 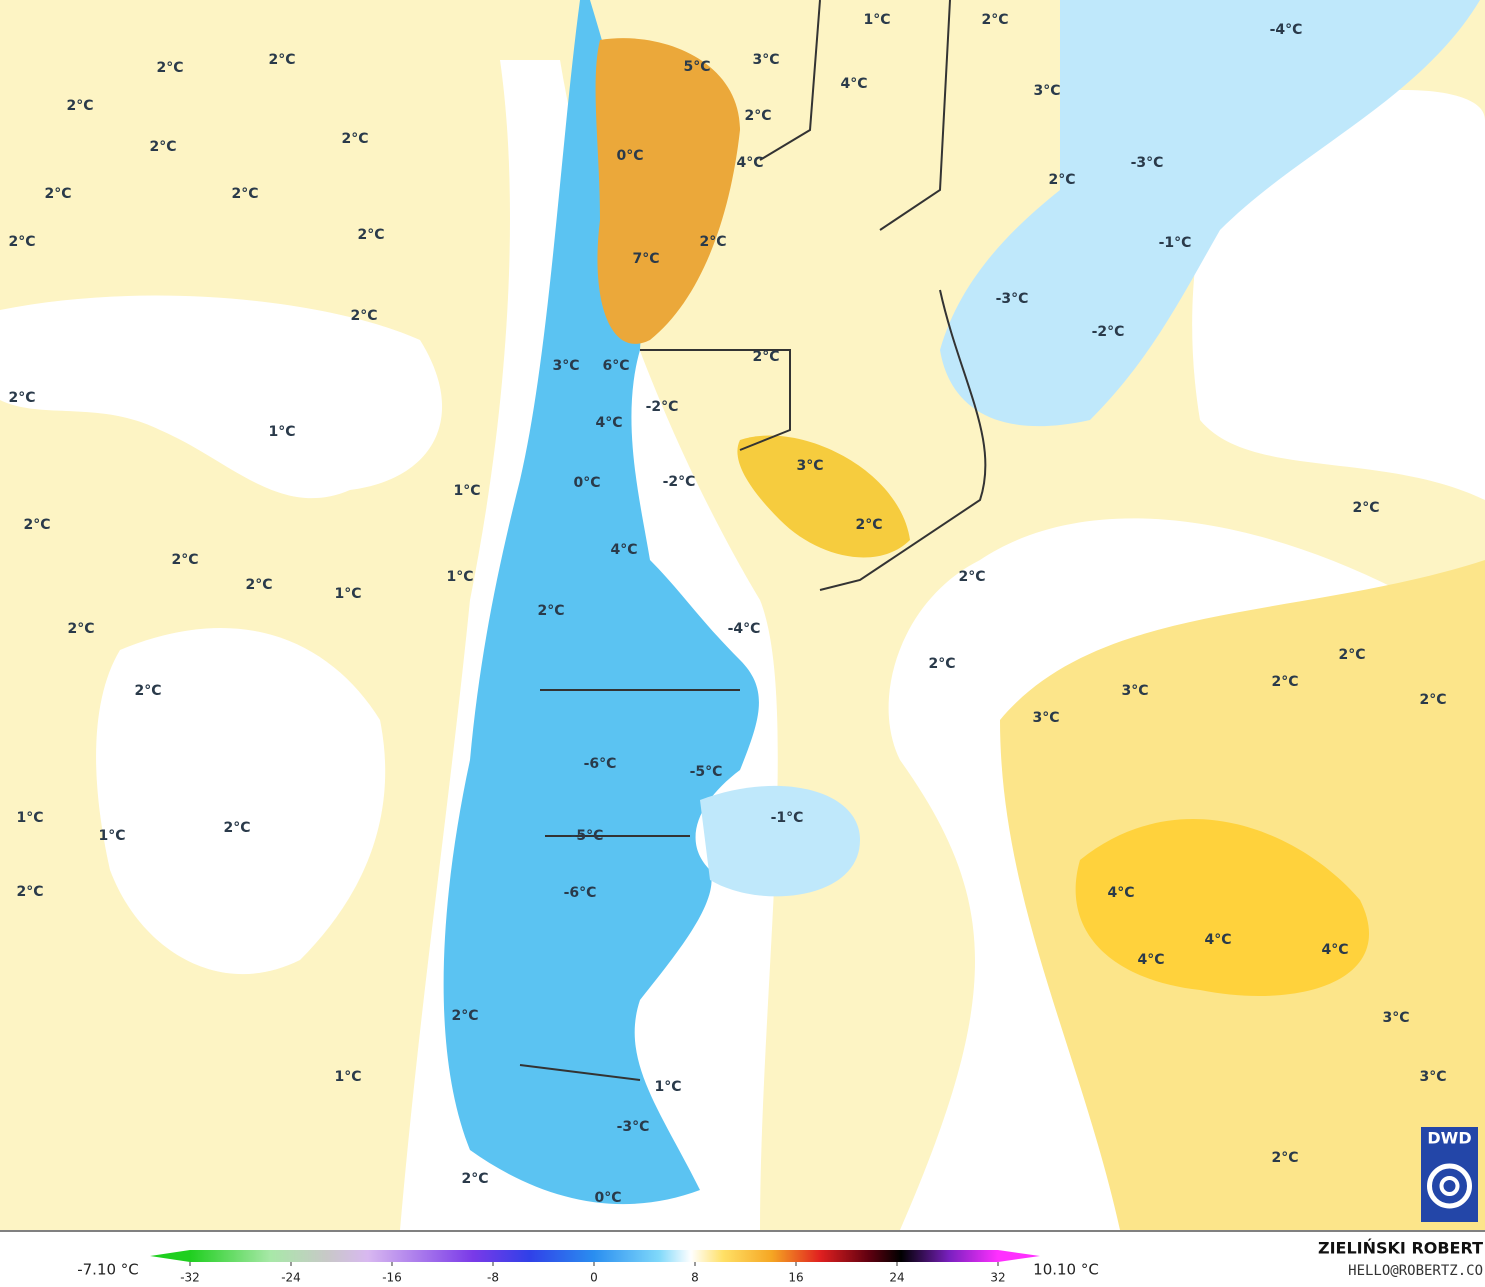 What do you see at coordinates (241, 801) in the screenshot?
I see `neutral-area` at bounding box center [241, 801].